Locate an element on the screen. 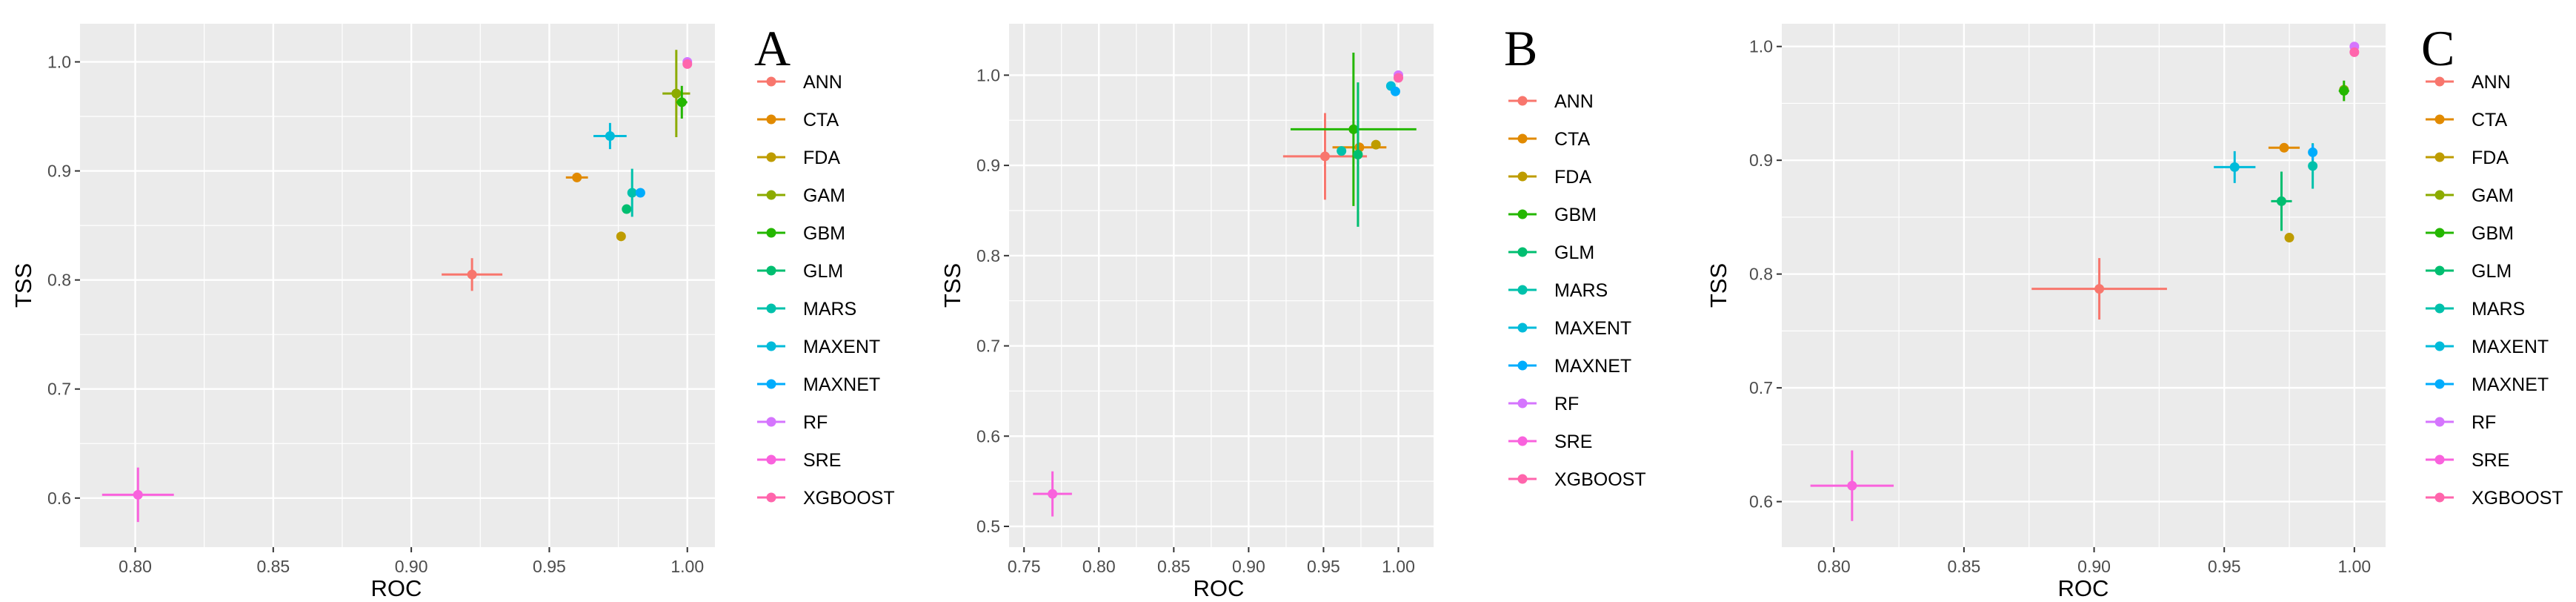 The image size is (2576, 602). panel-letter: B is located at coordinates (1520, 48).